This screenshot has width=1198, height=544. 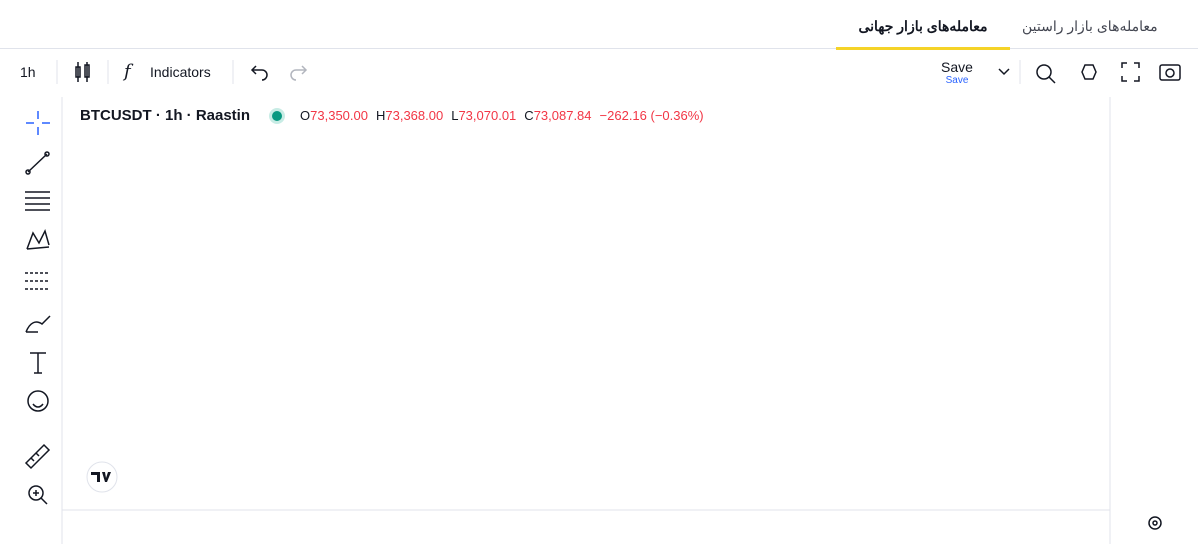 I want to click on tv-logo, so click(x=102, y=477).